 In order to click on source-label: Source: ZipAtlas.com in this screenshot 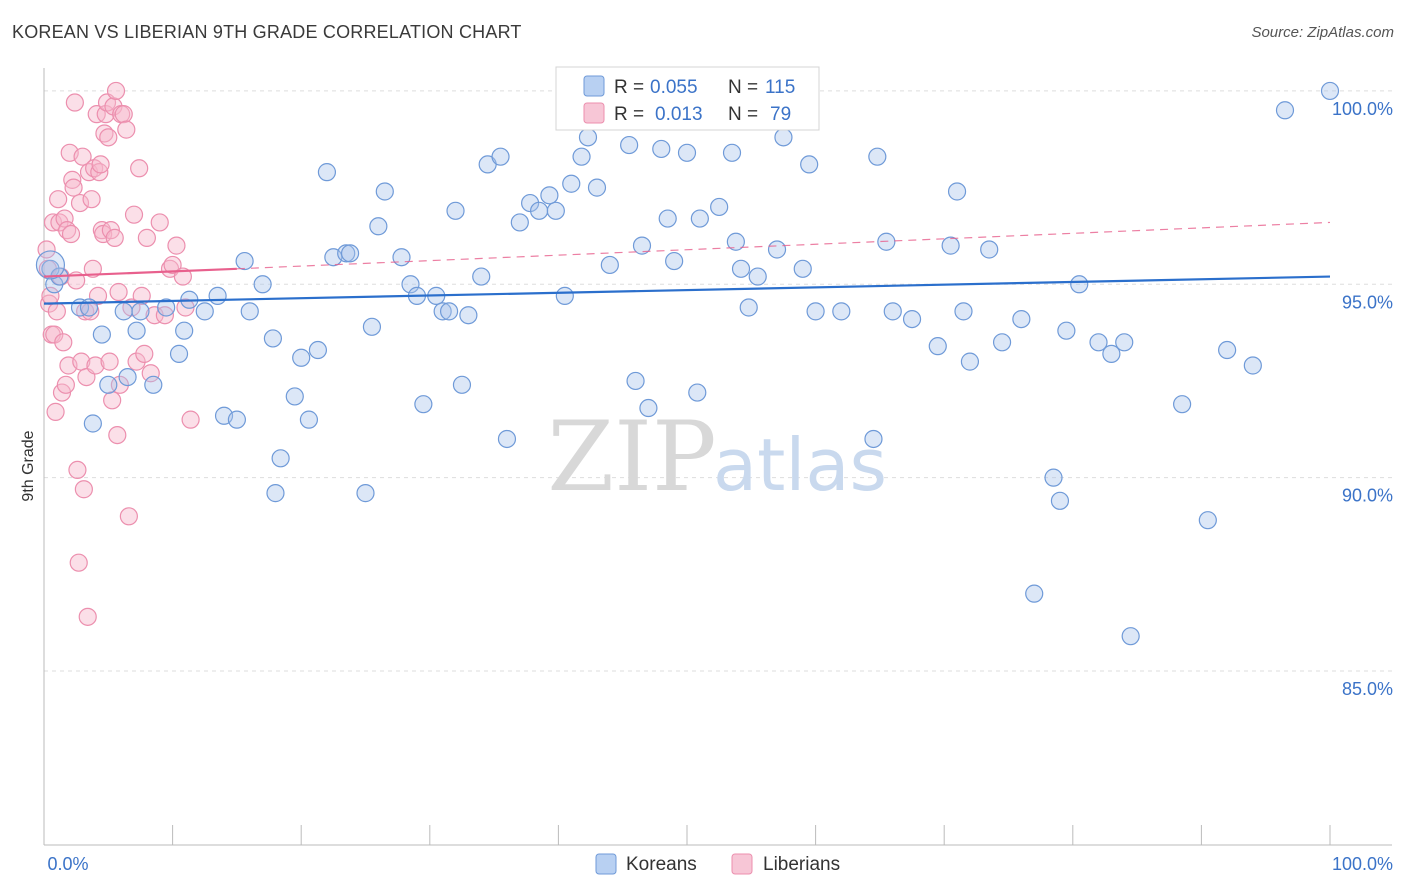, I will do `click(1322, 32)`.